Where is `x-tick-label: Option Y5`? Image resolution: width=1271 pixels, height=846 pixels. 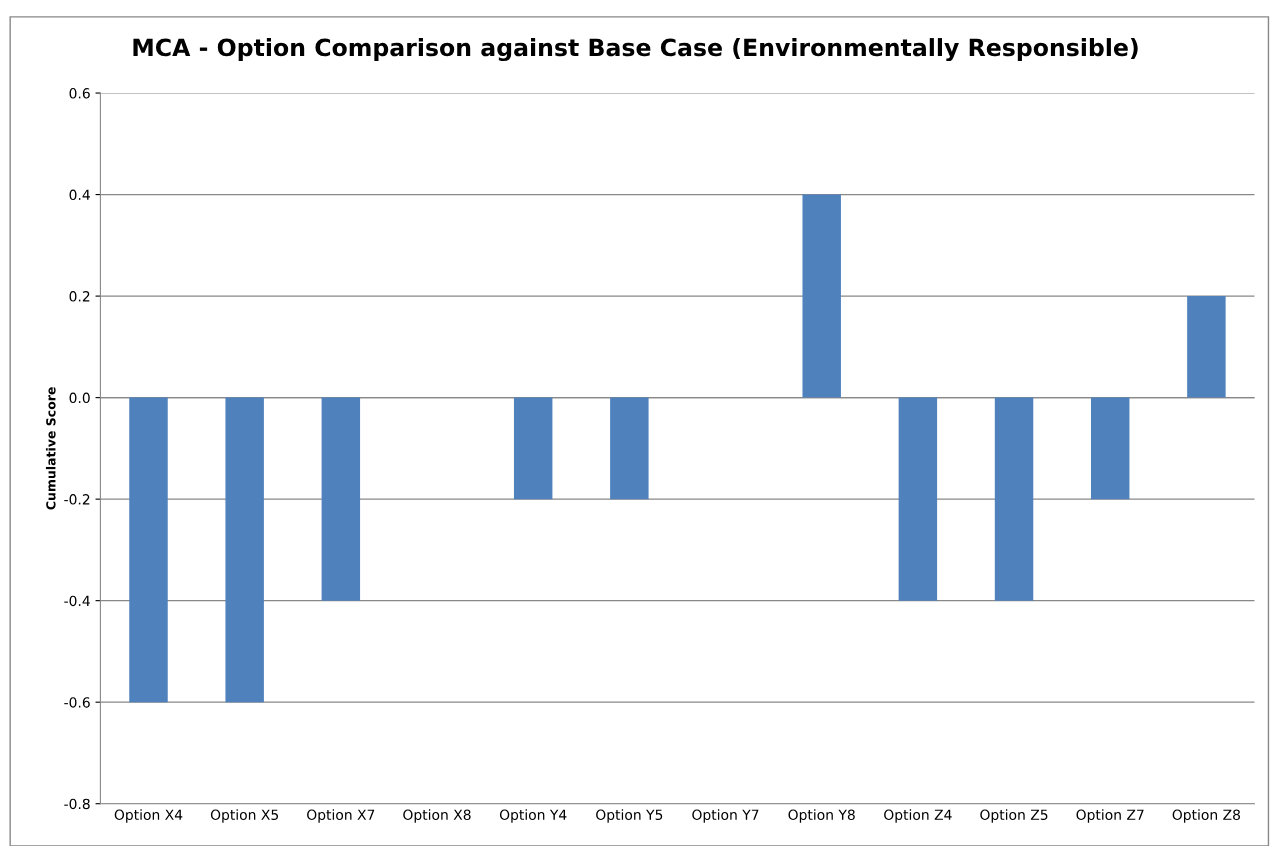
x-tick-label: Option Y5 is located at coordinates (629, 816).